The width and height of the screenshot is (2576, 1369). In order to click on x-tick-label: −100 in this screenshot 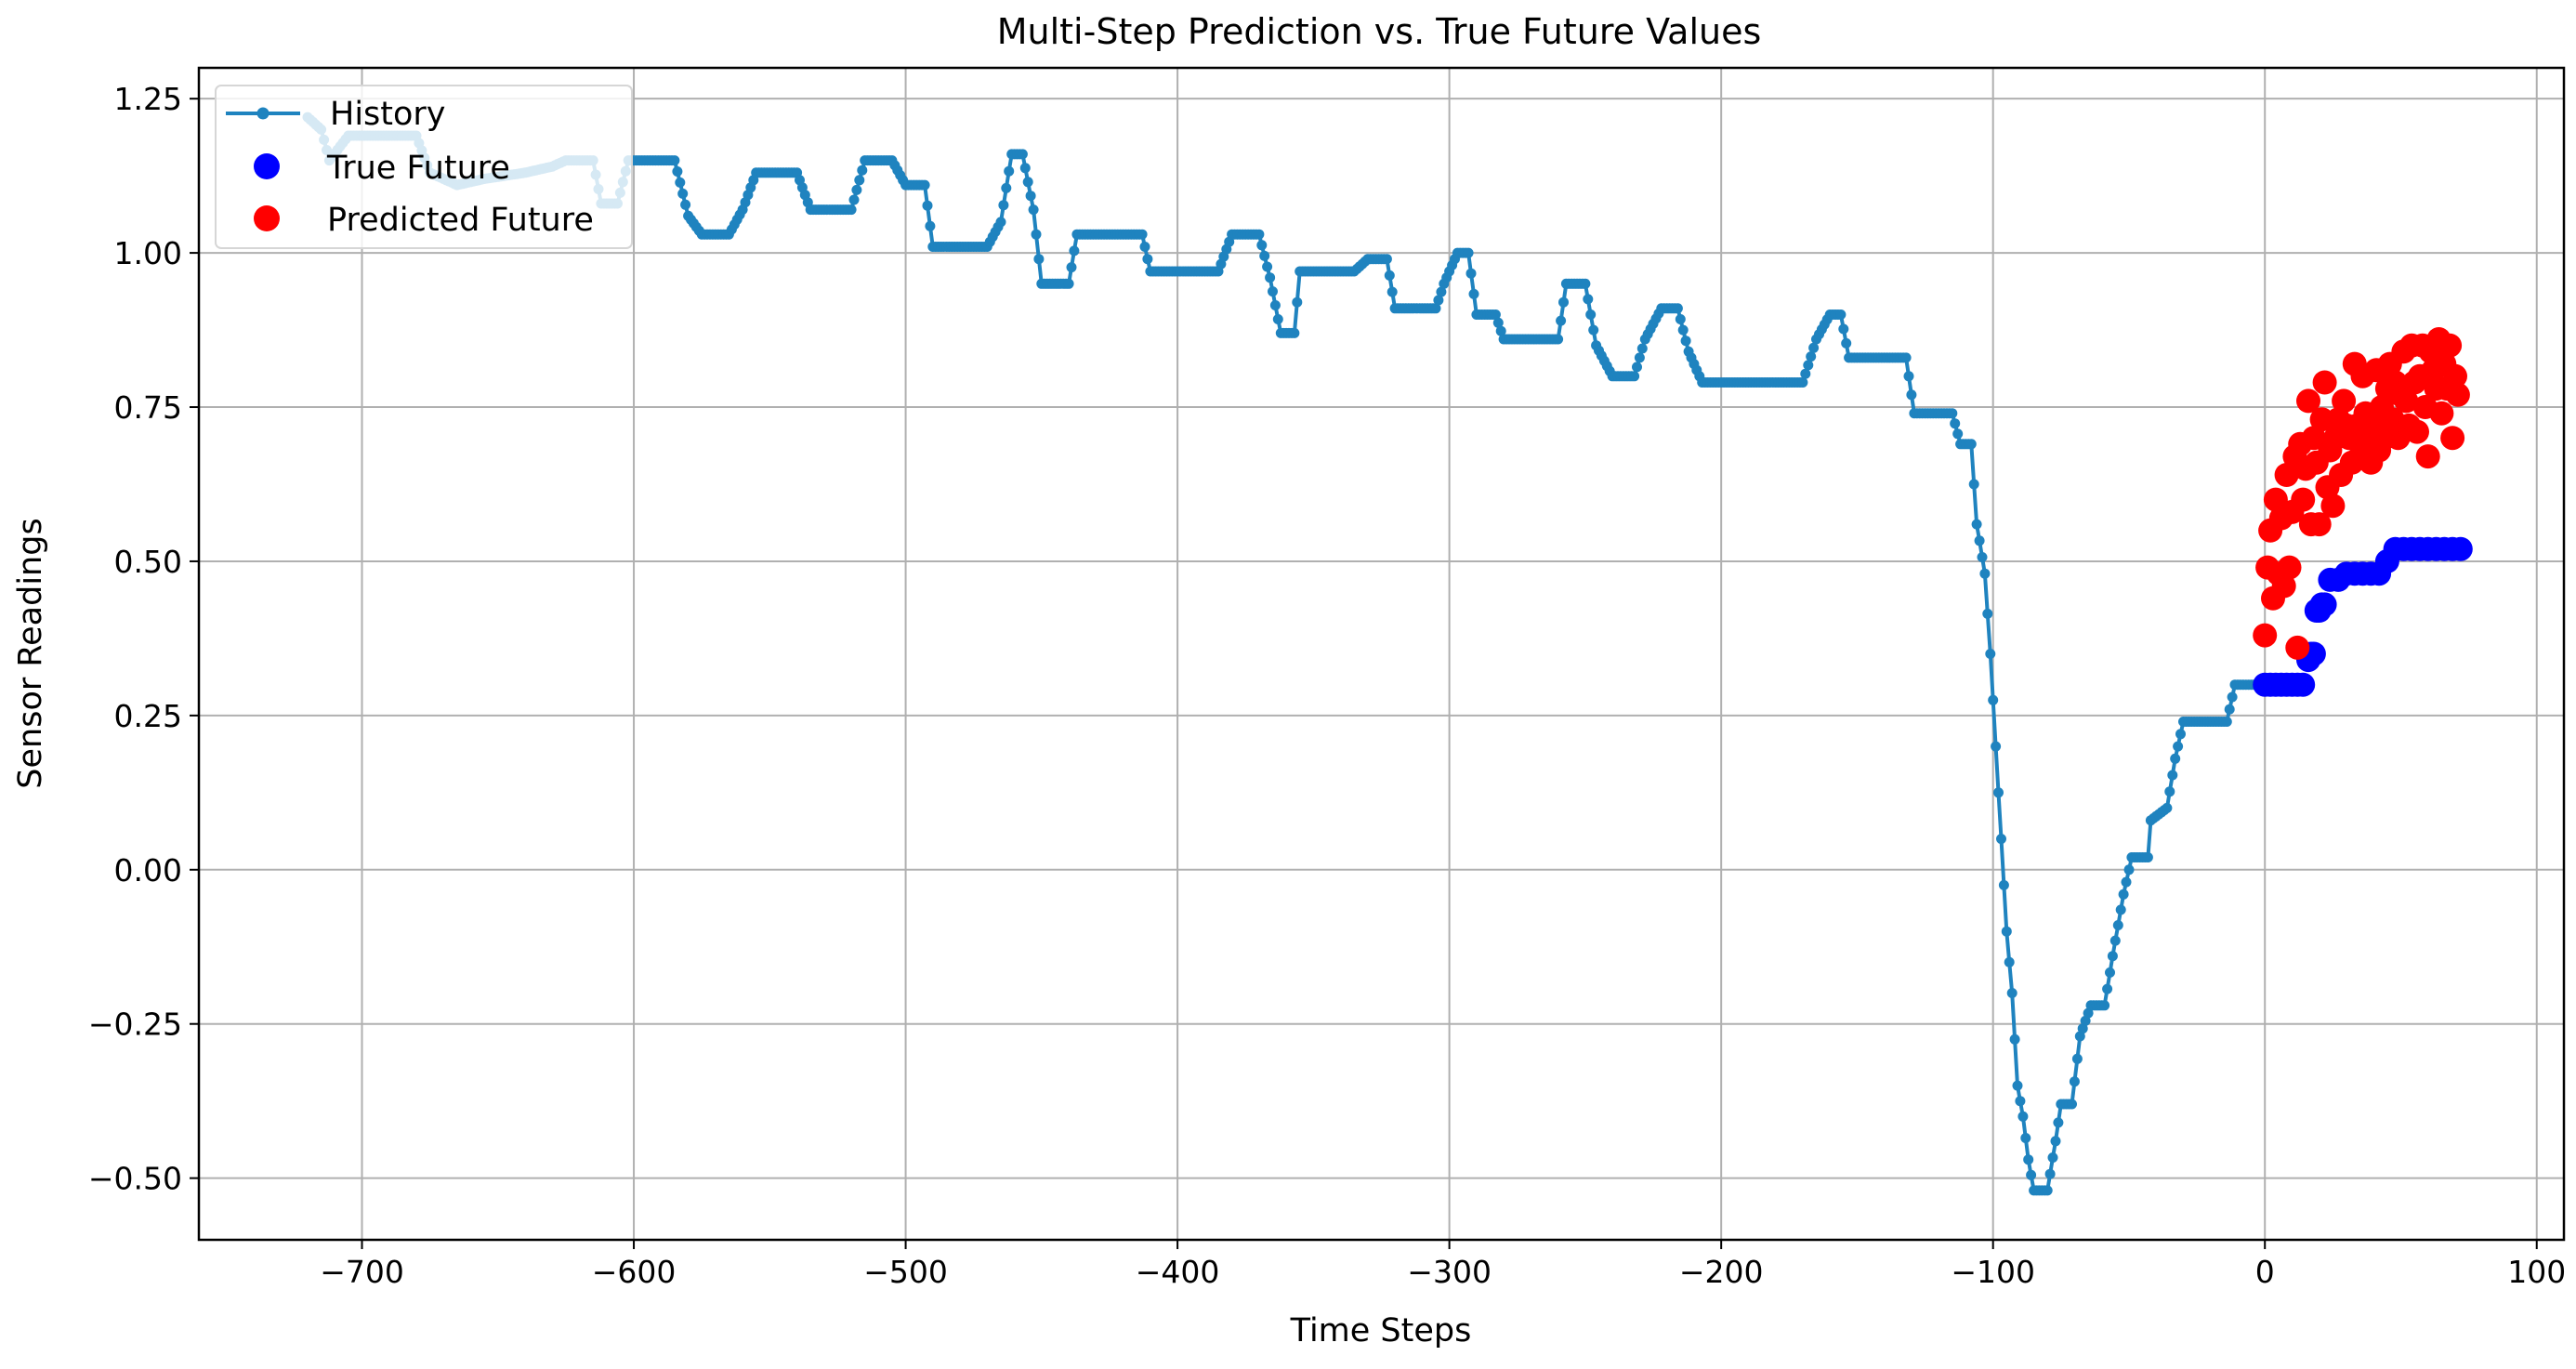, I will do `click(1993, 1272)`.